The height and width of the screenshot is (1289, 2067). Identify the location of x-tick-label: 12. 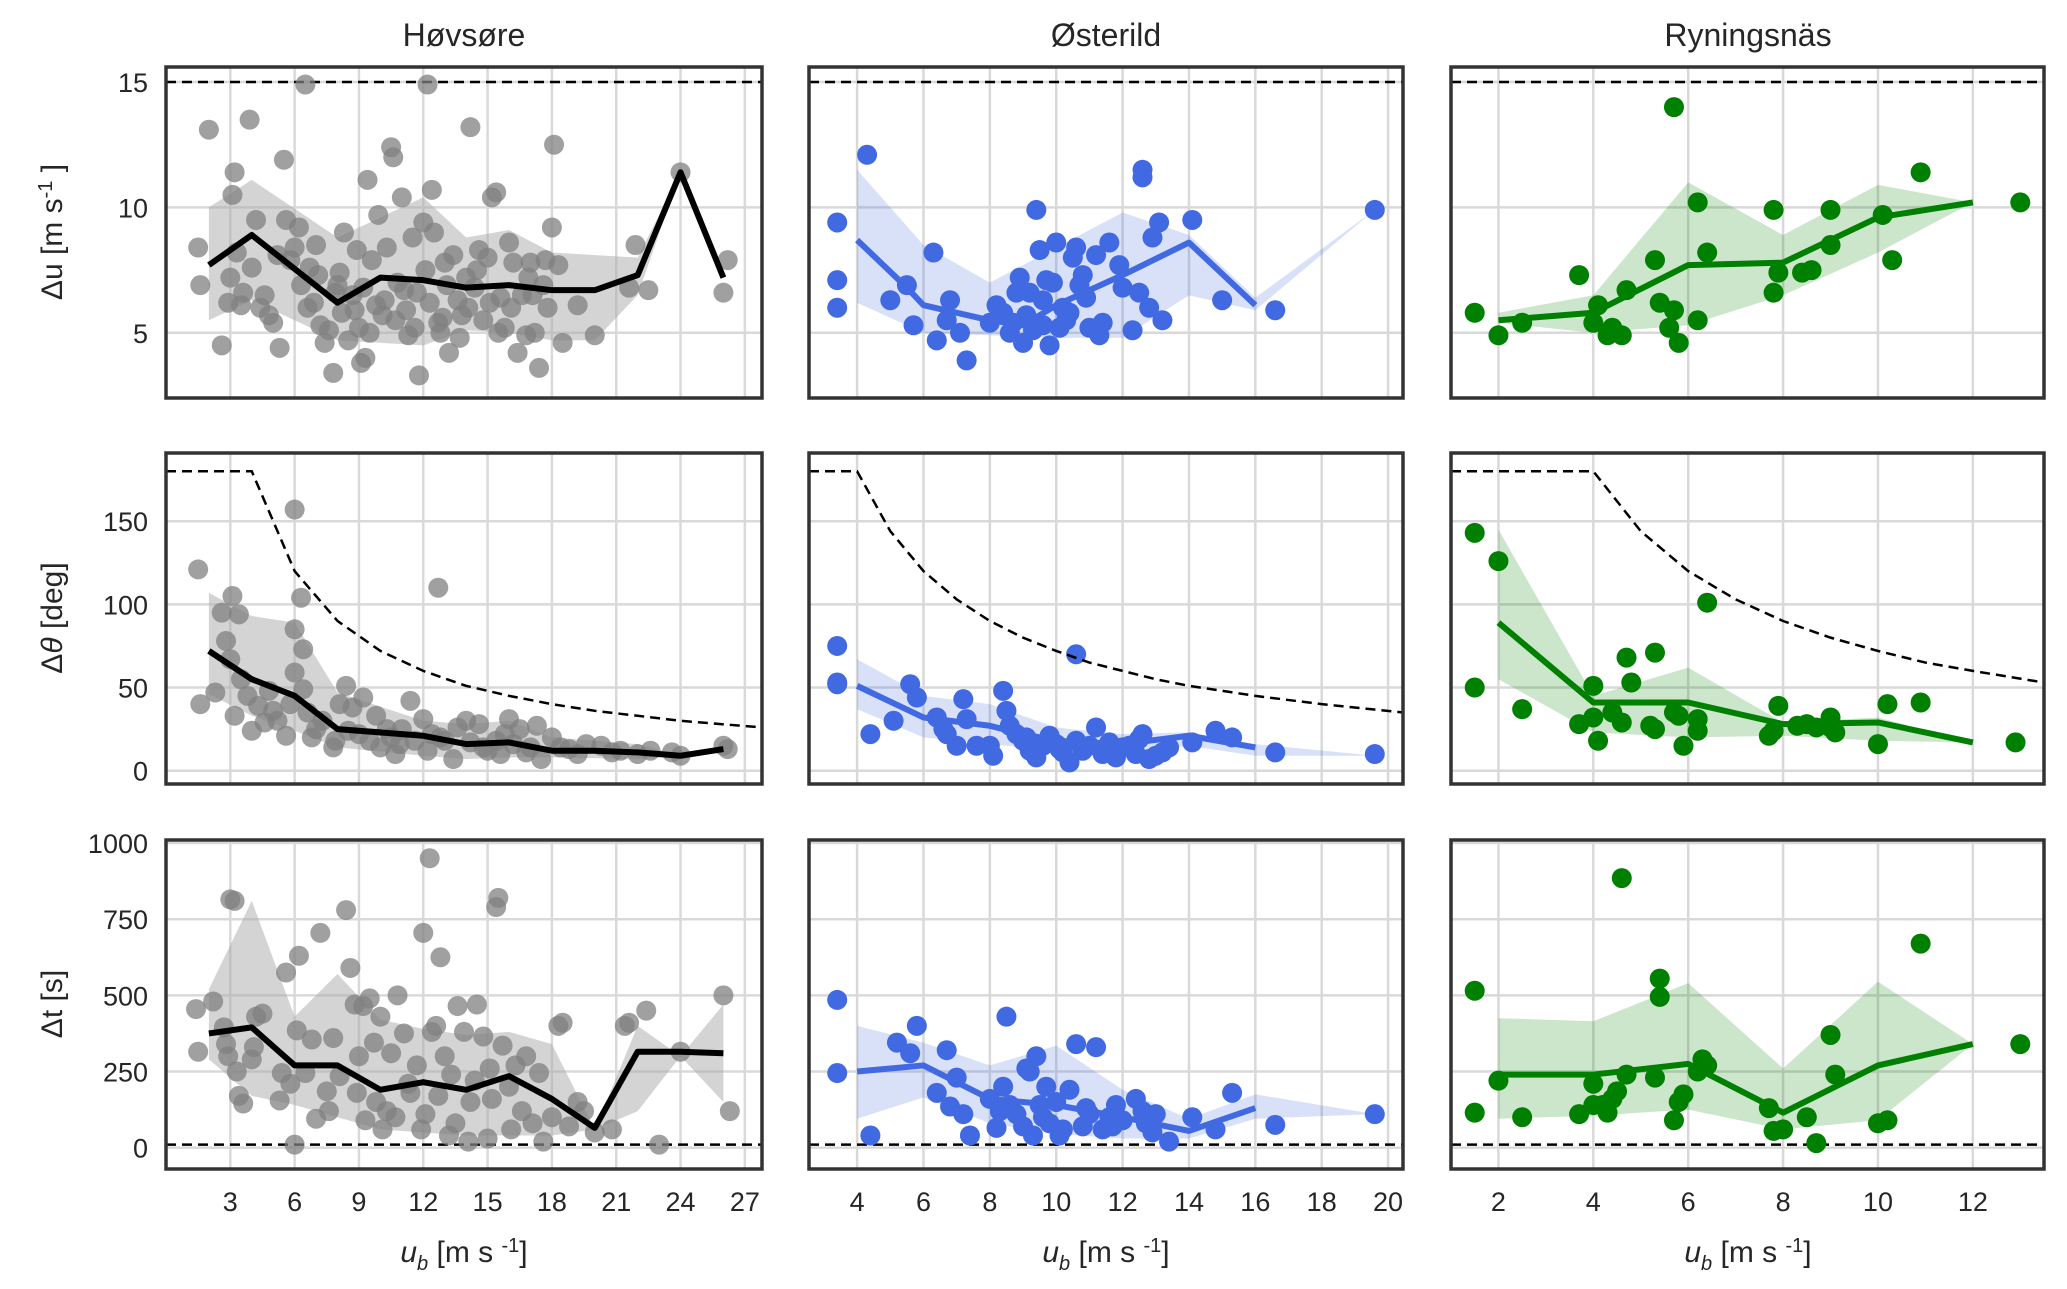
(1973, 1202).